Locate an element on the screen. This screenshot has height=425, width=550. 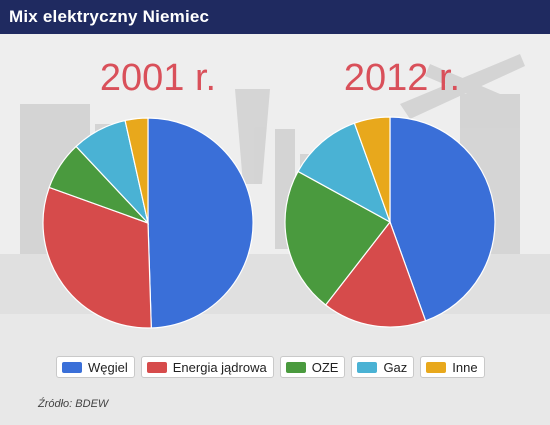
legend-label: Gaz is located at coordinates (395, 367).